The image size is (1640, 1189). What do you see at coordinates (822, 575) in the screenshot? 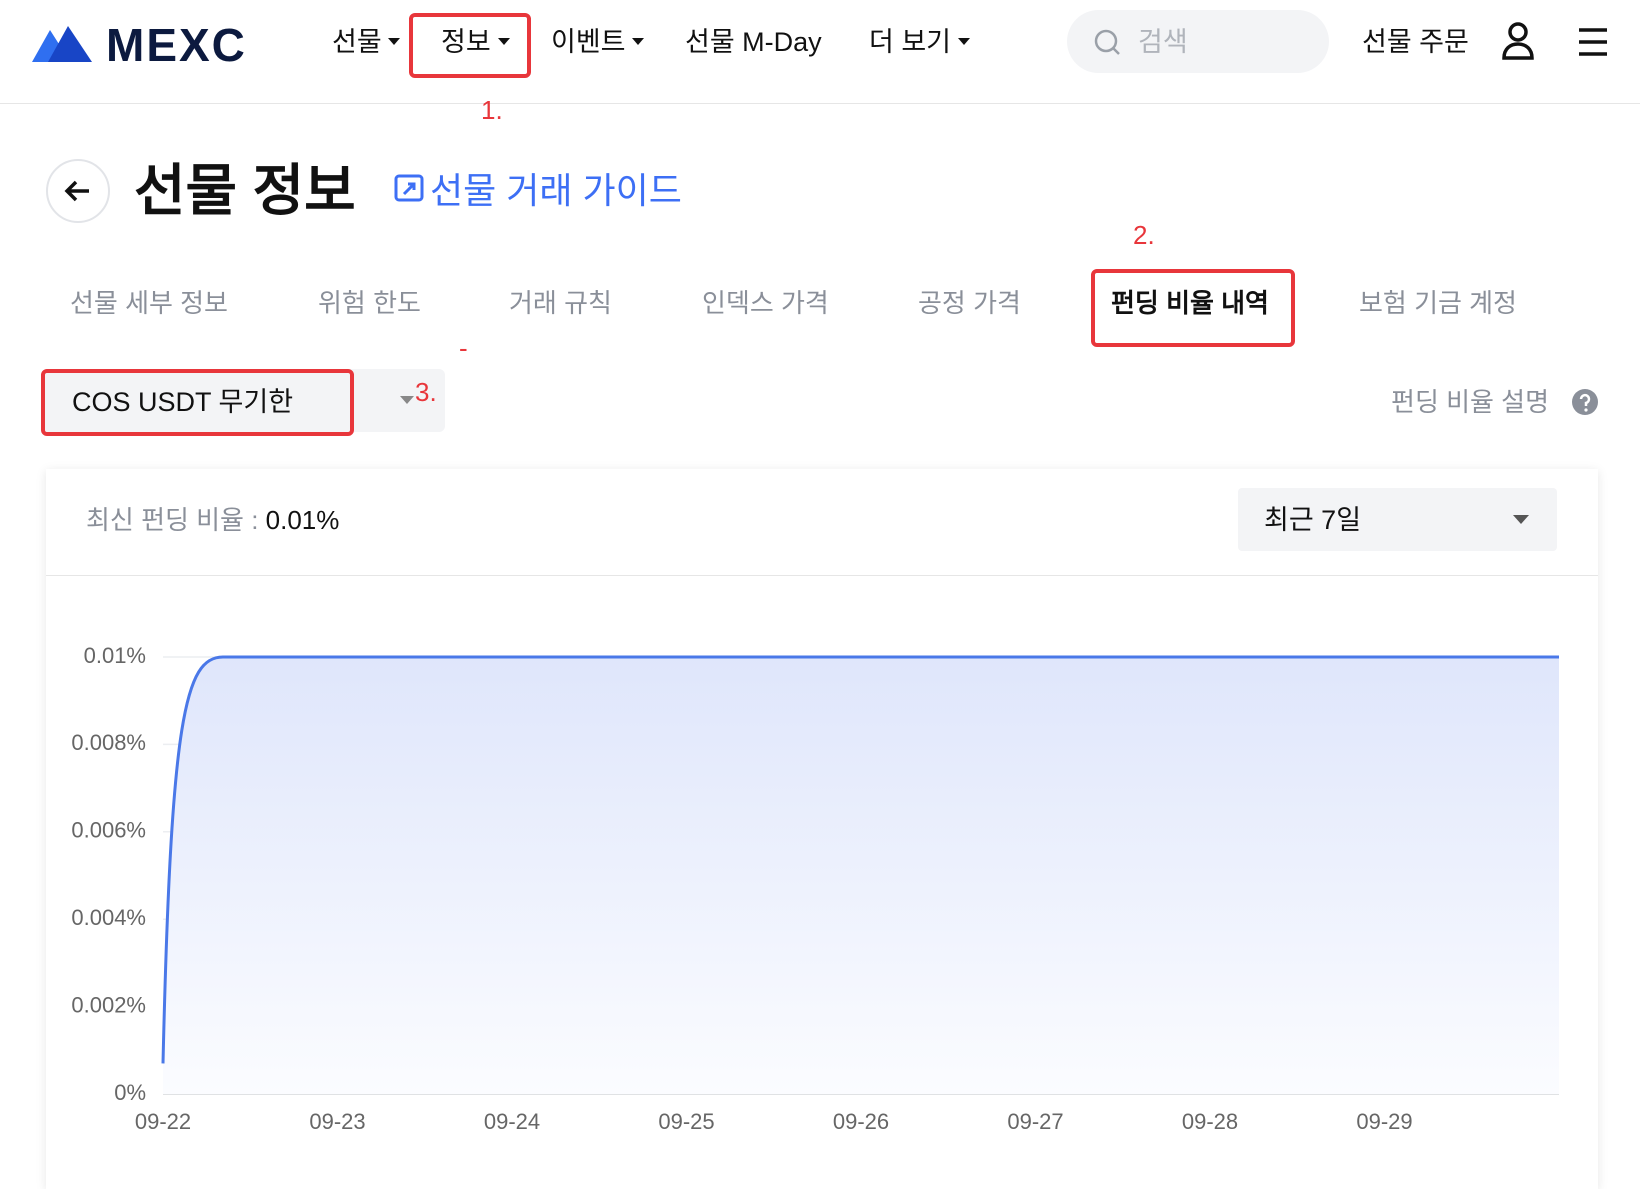
I see `panel-divider` at bounding box center [822, 575].